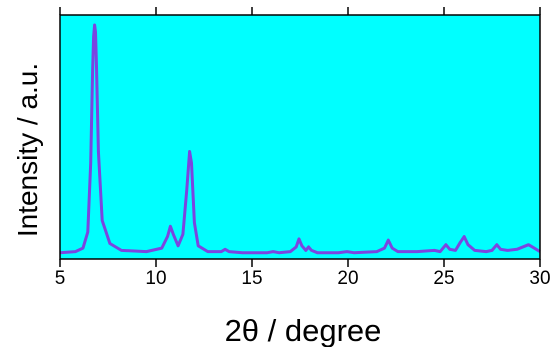 The image size is (552, 347). Describe the element at coordinates (155, 278) in the screenshot. I see `x-tick-label: 10` at that location.